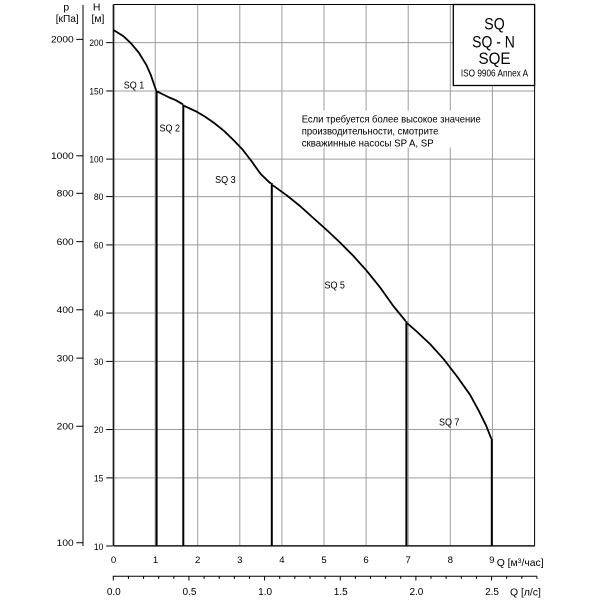 The height and width of the screenshot is (600, 600). Describe the element at coordinates (113, 560) in the screenshot. I see `svg-text: 0` at that location.